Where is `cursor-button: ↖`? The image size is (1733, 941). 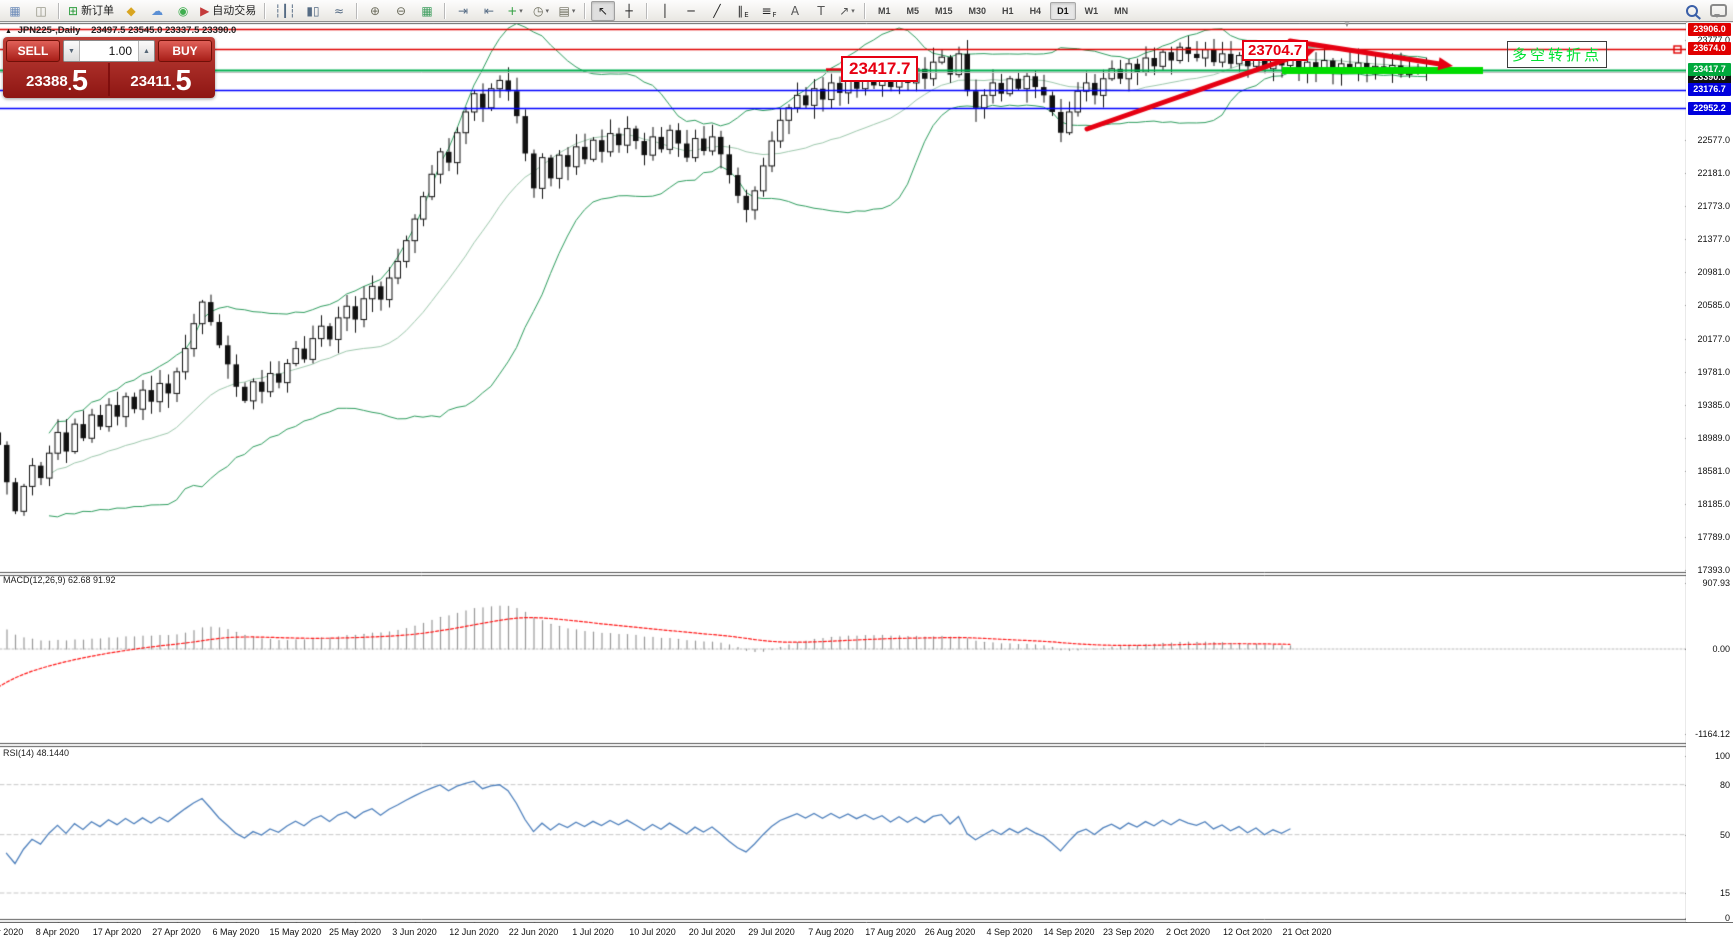
cursor-button: ↖ is located at coordinates (602, 10).